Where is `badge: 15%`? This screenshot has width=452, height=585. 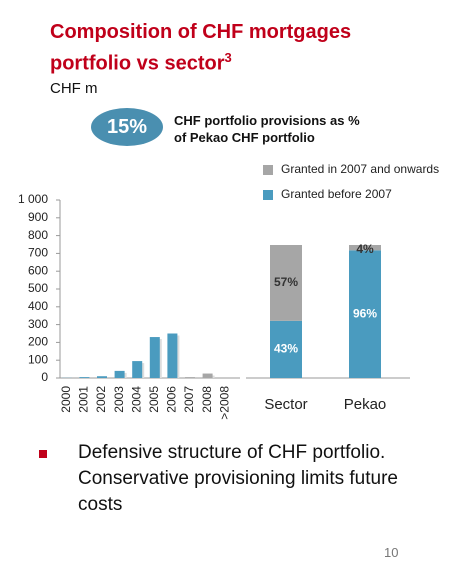
badge: 15% is located at coordinates (127, 127).